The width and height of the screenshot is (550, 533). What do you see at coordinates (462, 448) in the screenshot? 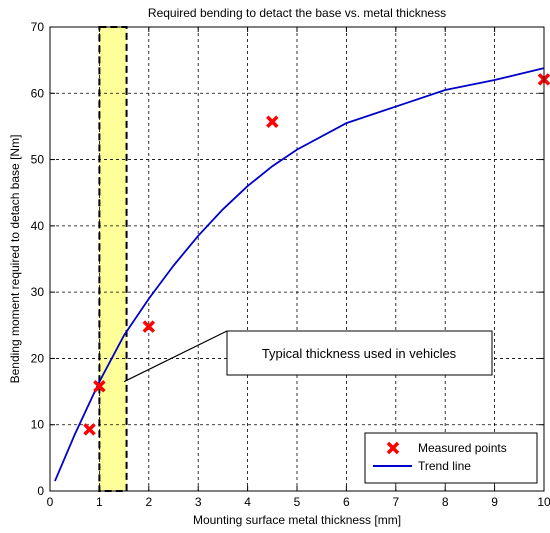
I see `legend-label-measured: Measured points` at bounding box center [462, 448].